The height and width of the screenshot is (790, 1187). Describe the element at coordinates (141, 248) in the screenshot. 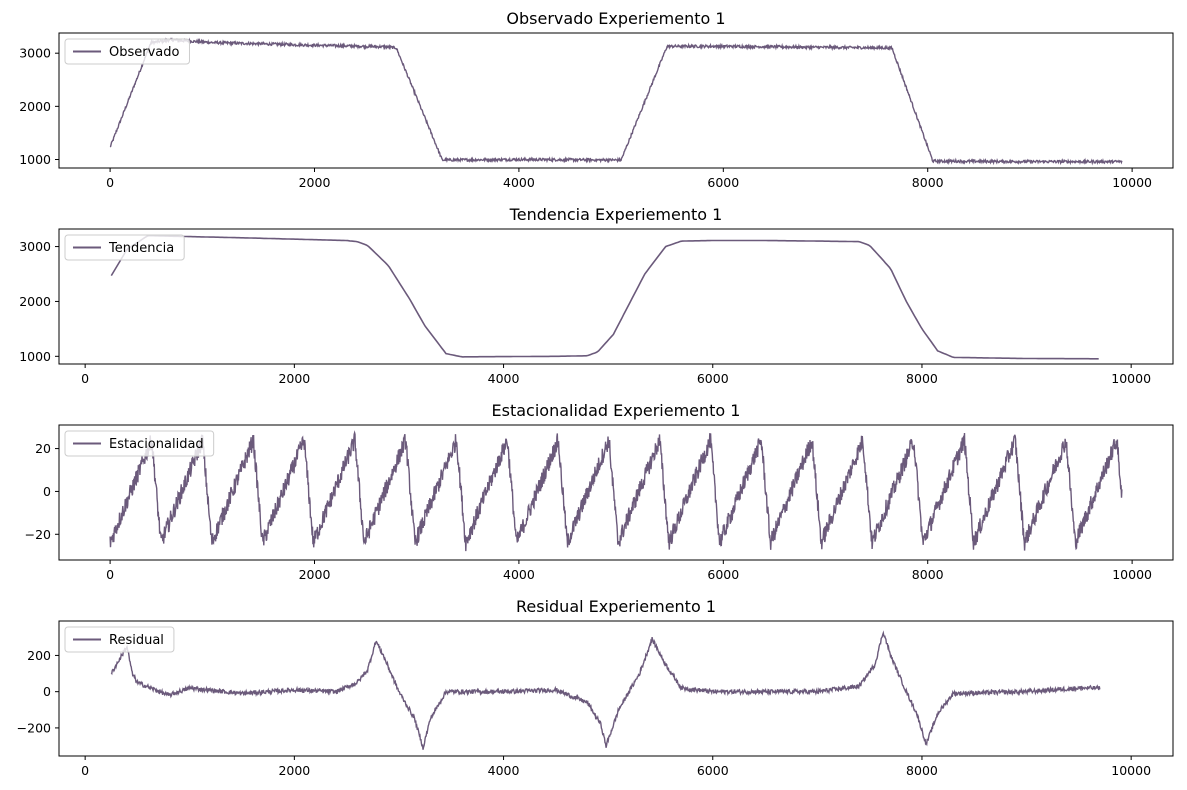

I see `legend-label: Tendencia` at that location.